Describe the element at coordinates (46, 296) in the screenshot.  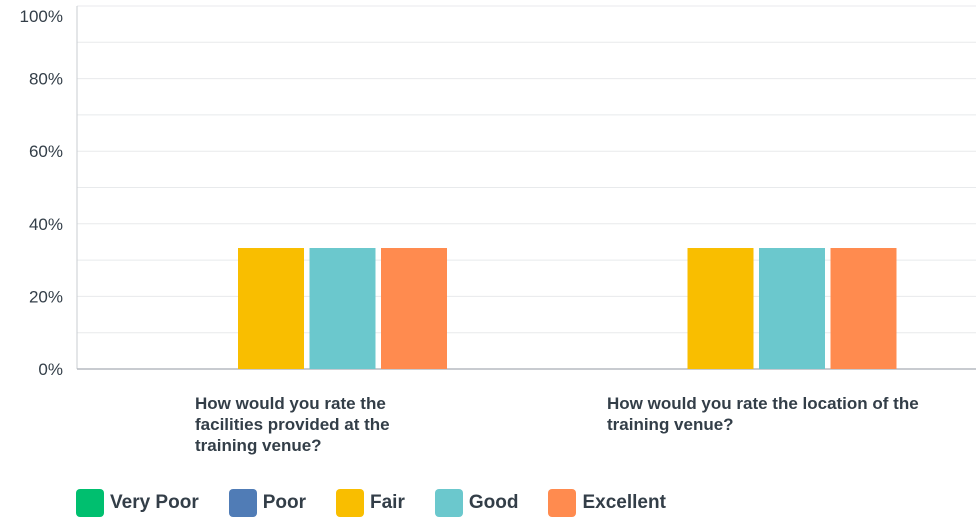
I see `y-tick-label-1: 20%` at that location.